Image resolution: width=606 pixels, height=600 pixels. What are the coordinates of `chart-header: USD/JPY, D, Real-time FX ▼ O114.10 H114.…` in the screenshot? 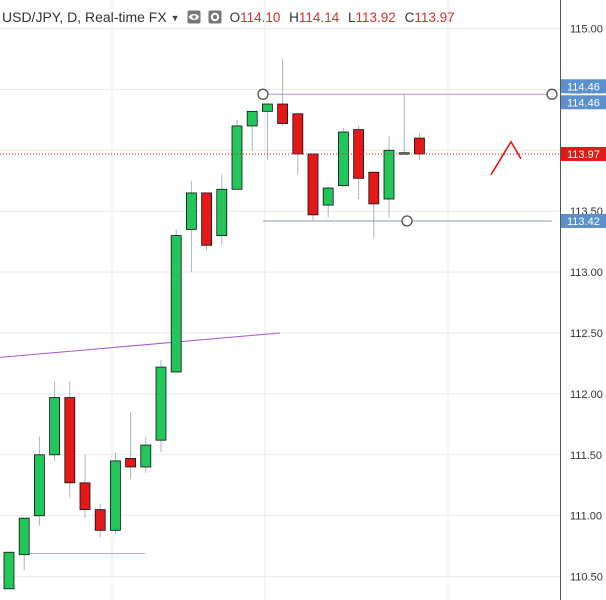 It's located at (280, 17).